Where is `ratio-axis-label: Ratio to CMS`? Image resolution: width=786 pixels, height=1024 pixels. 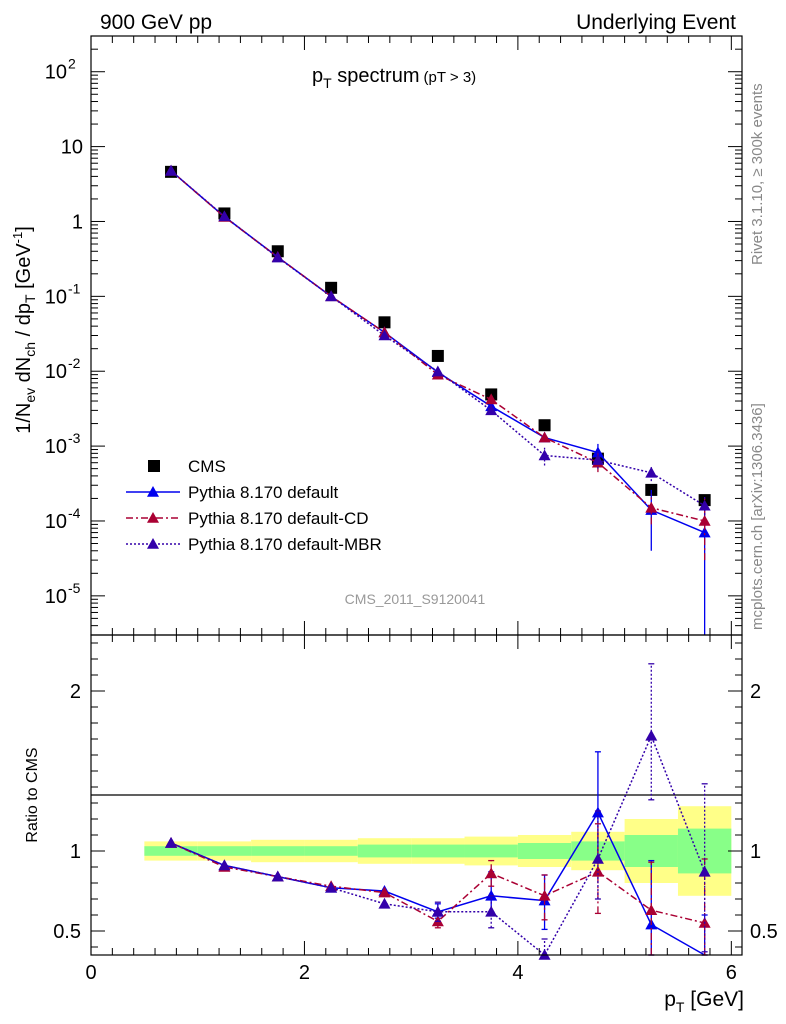 ratio-axis-label: Ratio to CMS is located at coordinates (32, 794).